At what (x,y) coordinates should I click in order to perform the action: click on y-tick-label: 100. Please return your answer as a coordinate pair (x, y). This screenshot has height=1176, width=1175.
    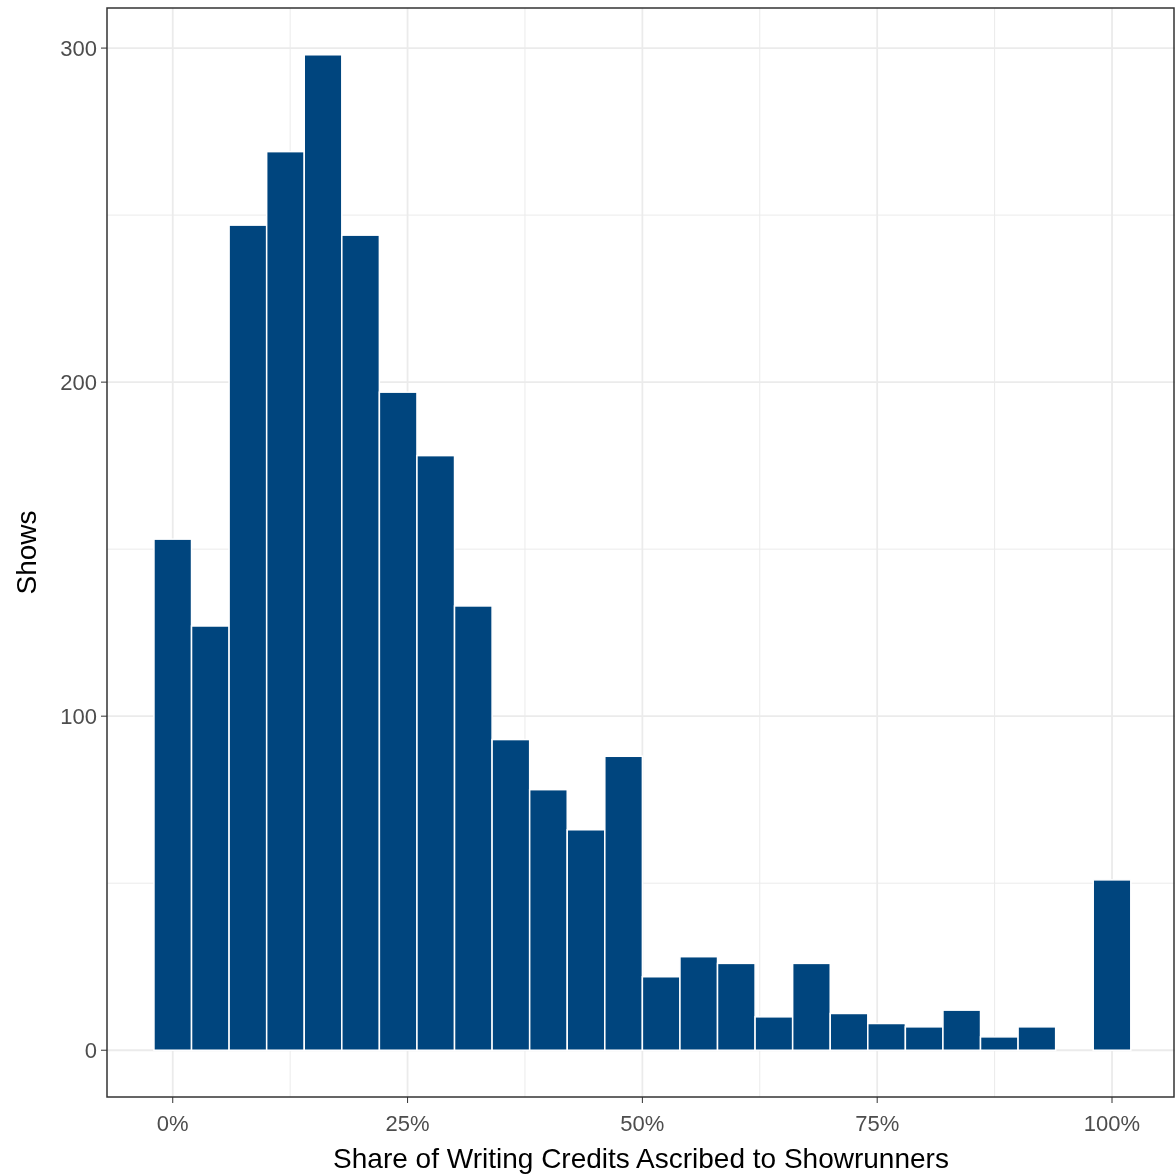
    Looking at the image, I should click on (78, 717).